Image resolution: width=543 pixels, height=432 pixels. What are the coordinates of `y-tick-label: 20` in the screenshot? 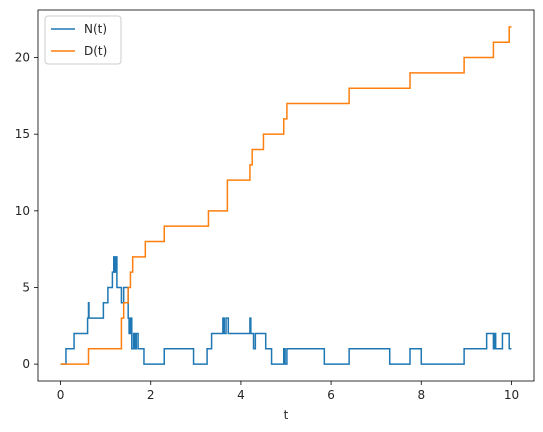 It's located at (22, 58).